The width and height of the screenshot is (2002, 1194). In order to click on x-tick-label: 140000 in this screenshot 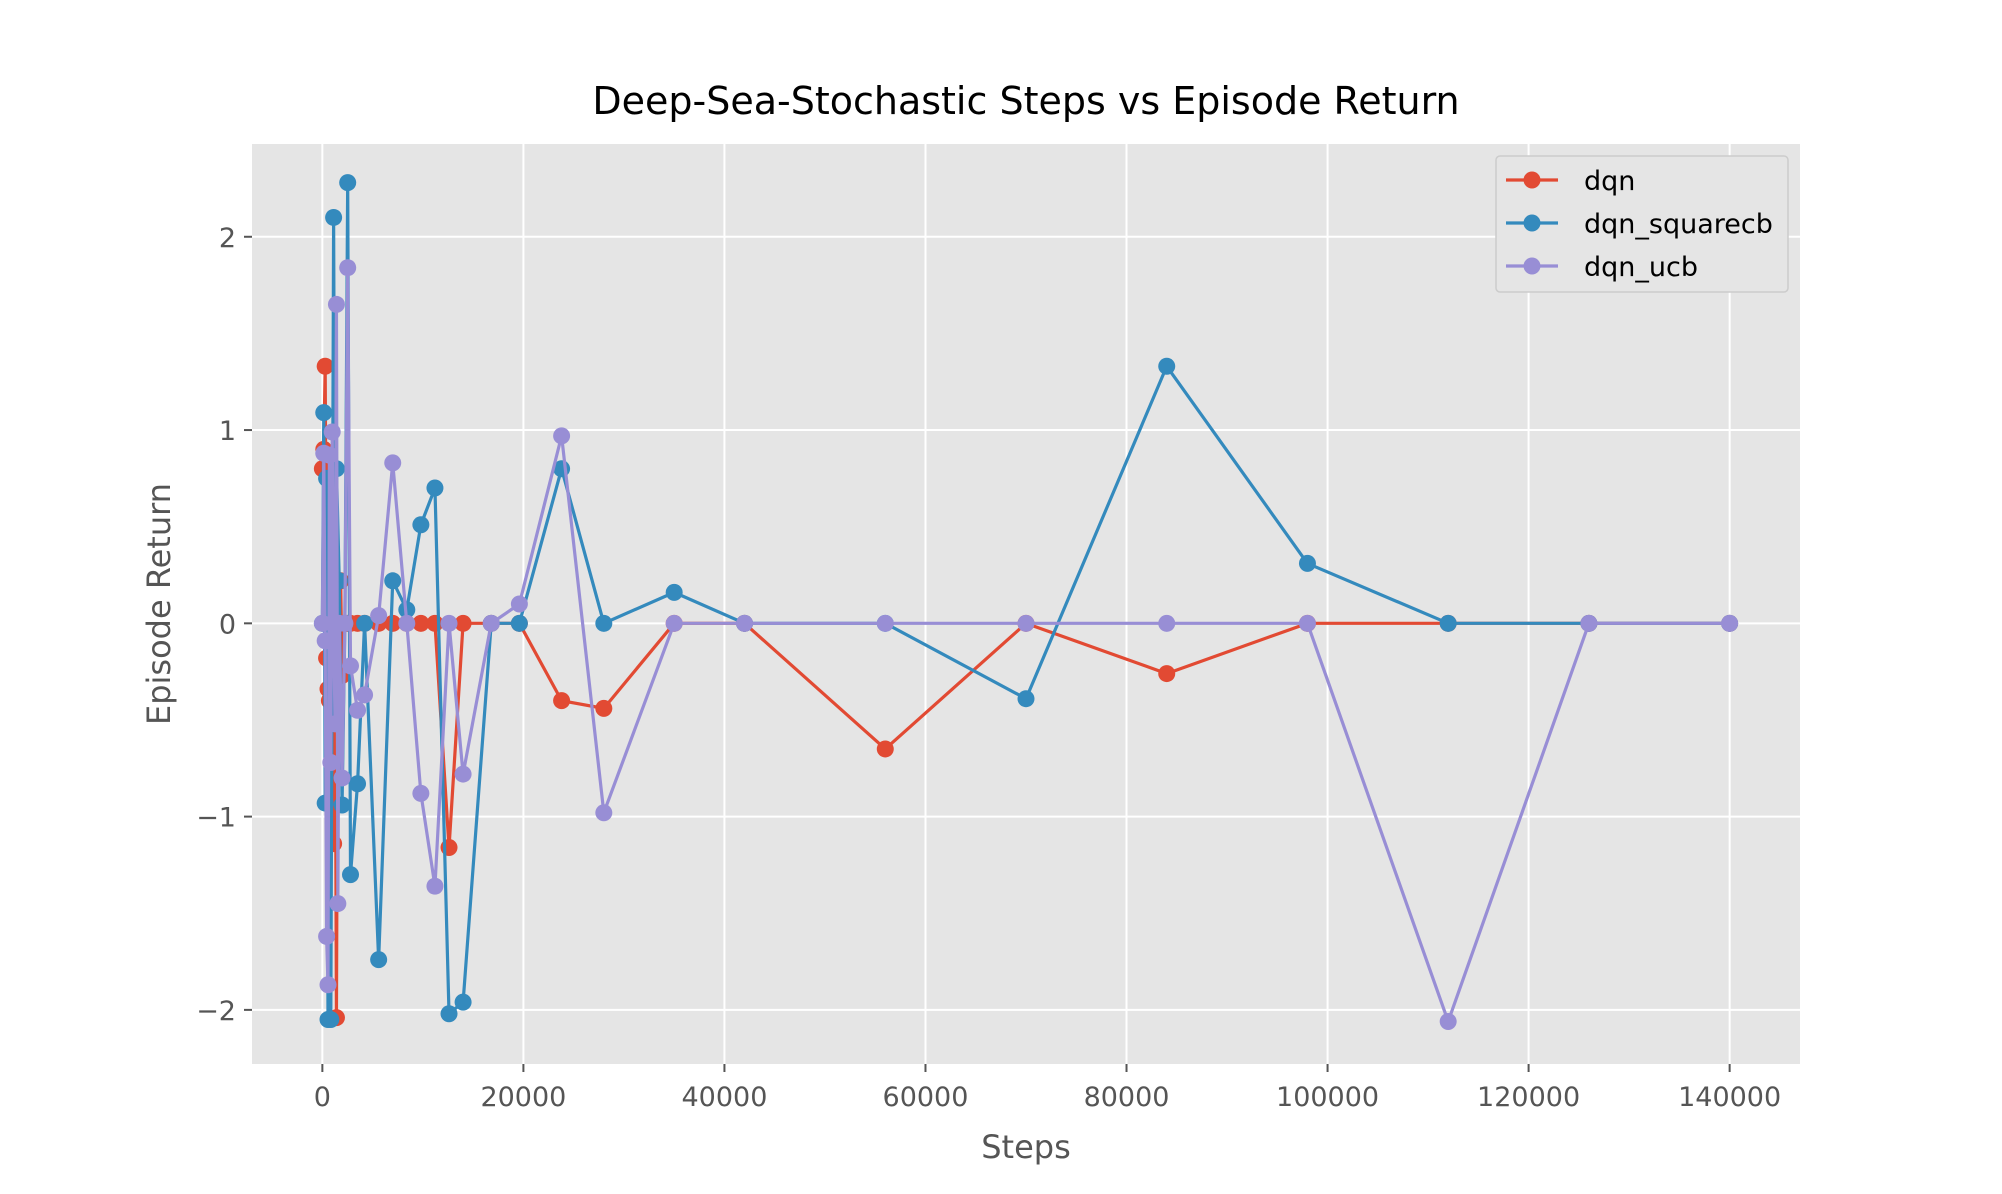, I will do `click(1729, 1097)`.